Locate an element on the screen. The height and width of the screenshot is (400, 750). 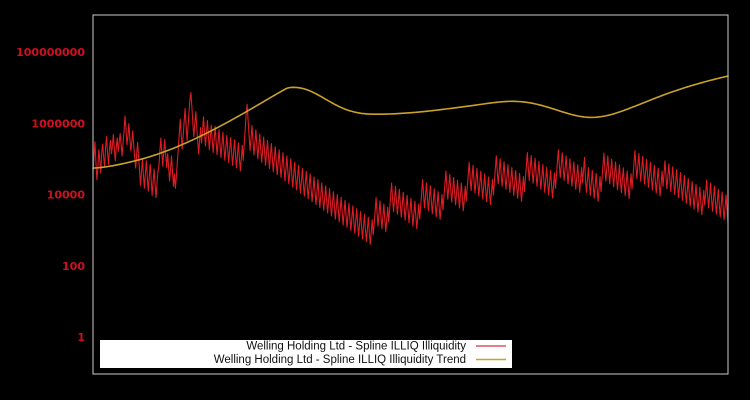
legend-background is located at coordinates (306, 354).